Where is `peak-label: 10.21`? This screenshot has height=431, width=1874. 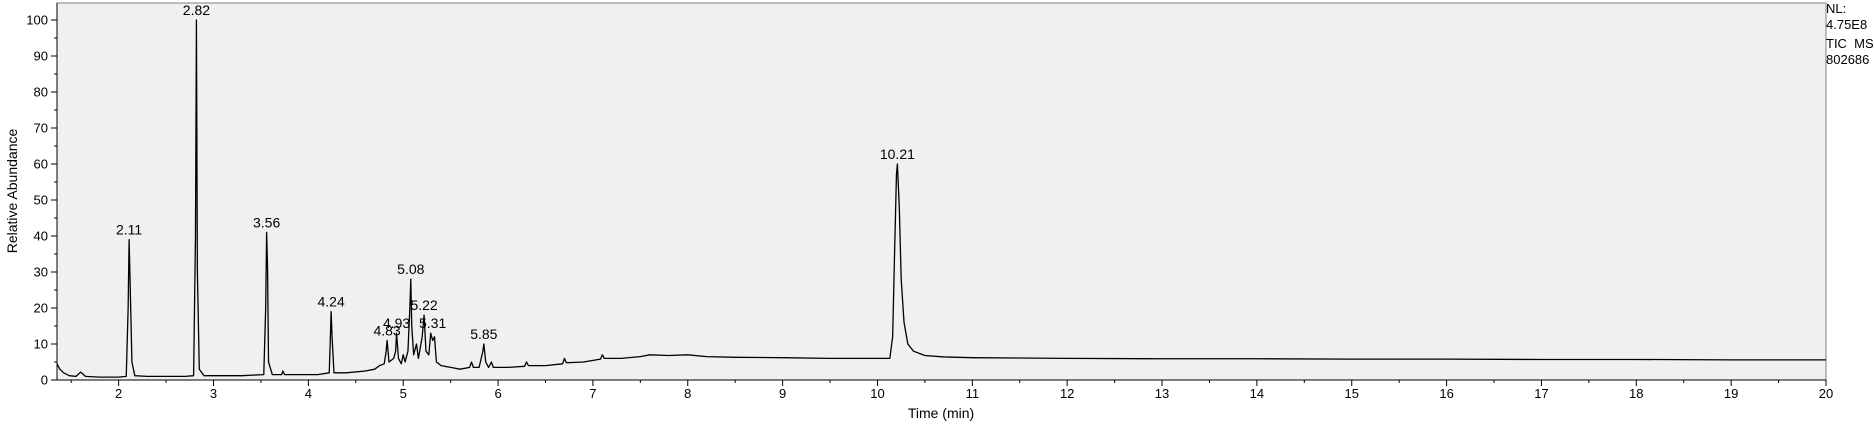
peak-label: 10.21 is located at coordinates (897, 154).